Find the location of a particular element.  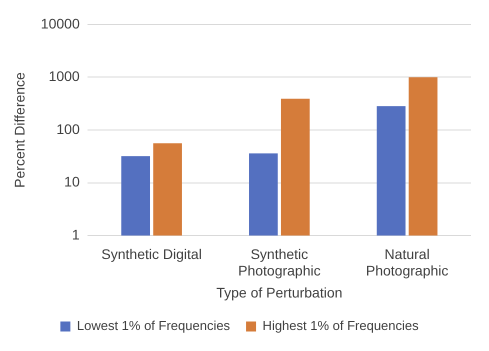

x-tick-label: Synthetic Photographic is located at coordinates (279, 262).